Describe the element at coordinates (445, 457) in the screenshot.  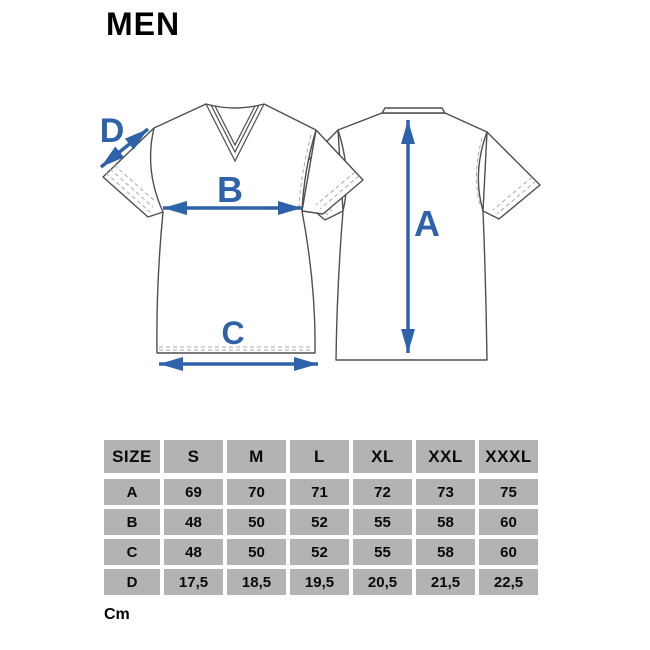
I see `col-header-xxl: XXL` at that location.